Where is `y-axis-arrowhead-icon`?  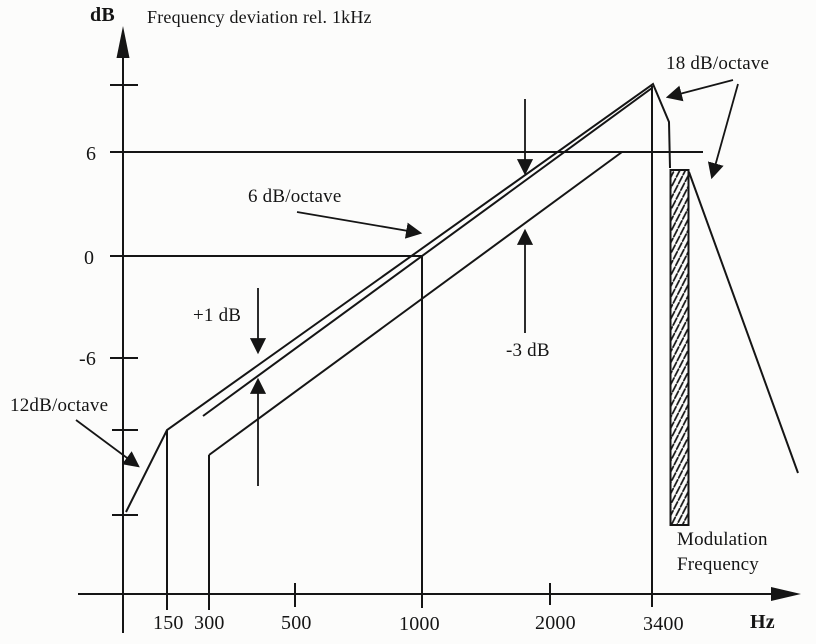 y-axis-arrowhead-icon is located at coordinates (123, 42).